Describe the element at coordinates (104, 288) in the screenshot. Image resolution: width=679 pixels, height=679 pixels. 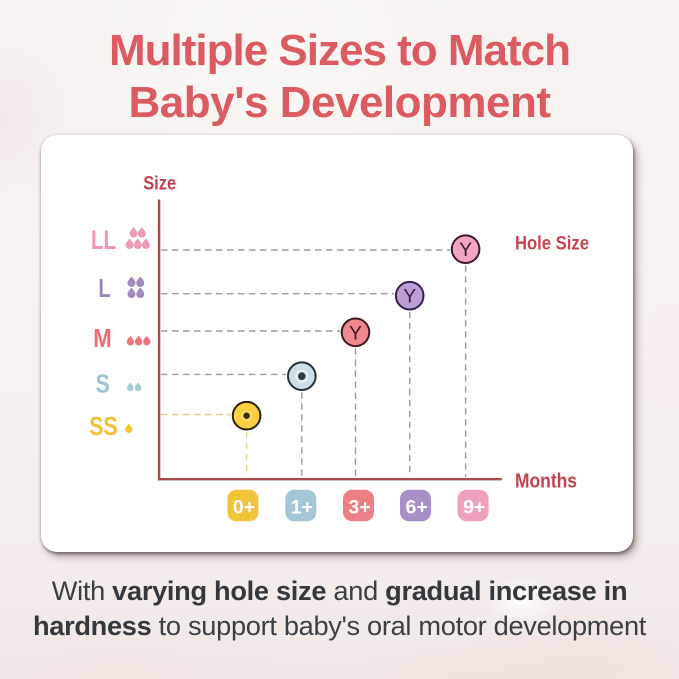
I see `svg-text: L` at that location.